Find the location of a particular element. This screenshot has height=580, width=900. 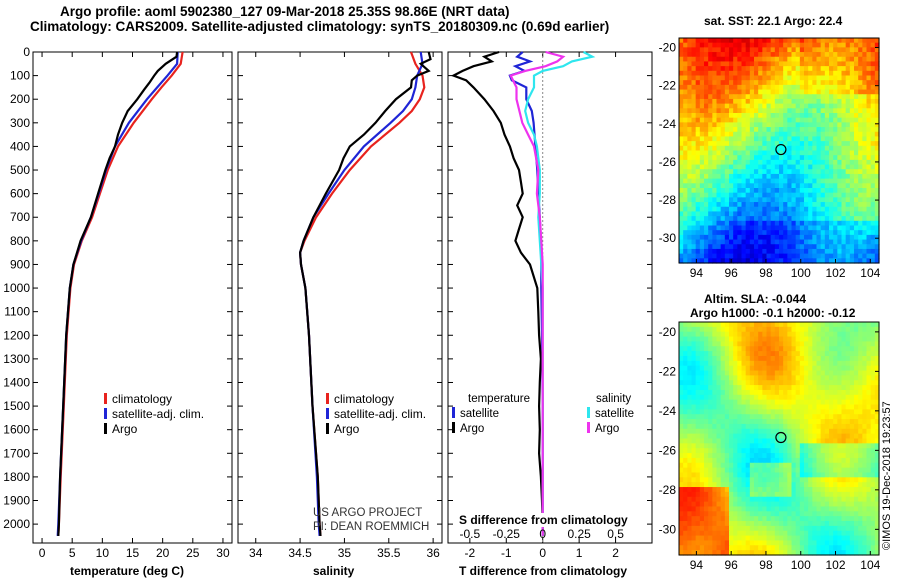

legend-heading: temperature is located at coordinates (499, 399).